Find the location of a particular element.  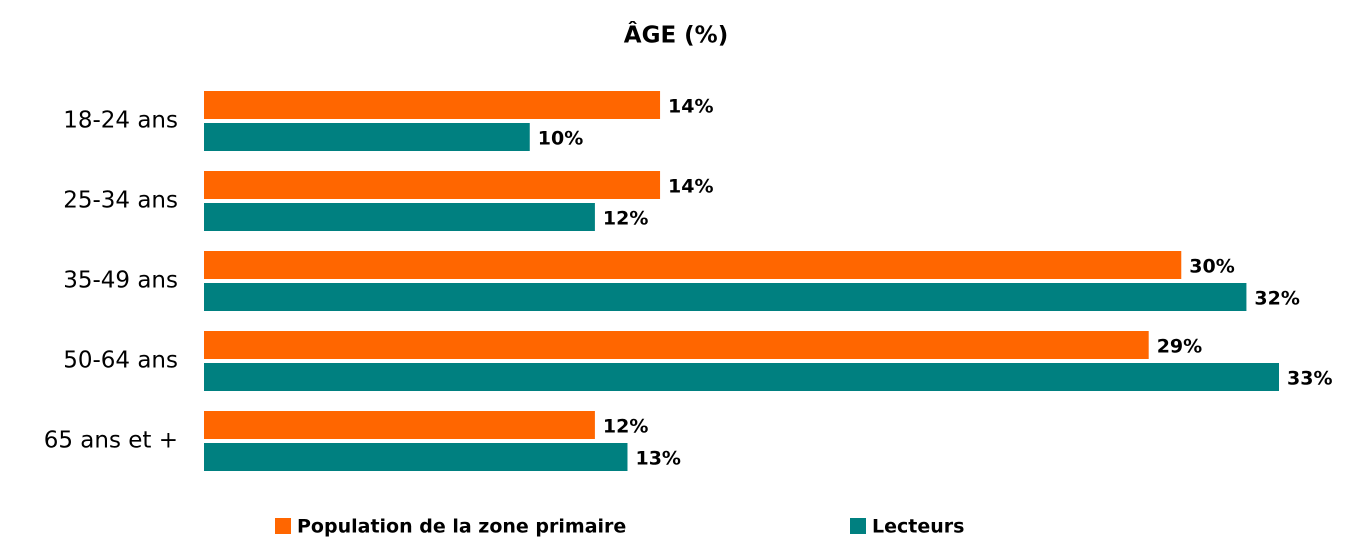

chart-title: ÂGE (%) is located at coordinates (676, 35).